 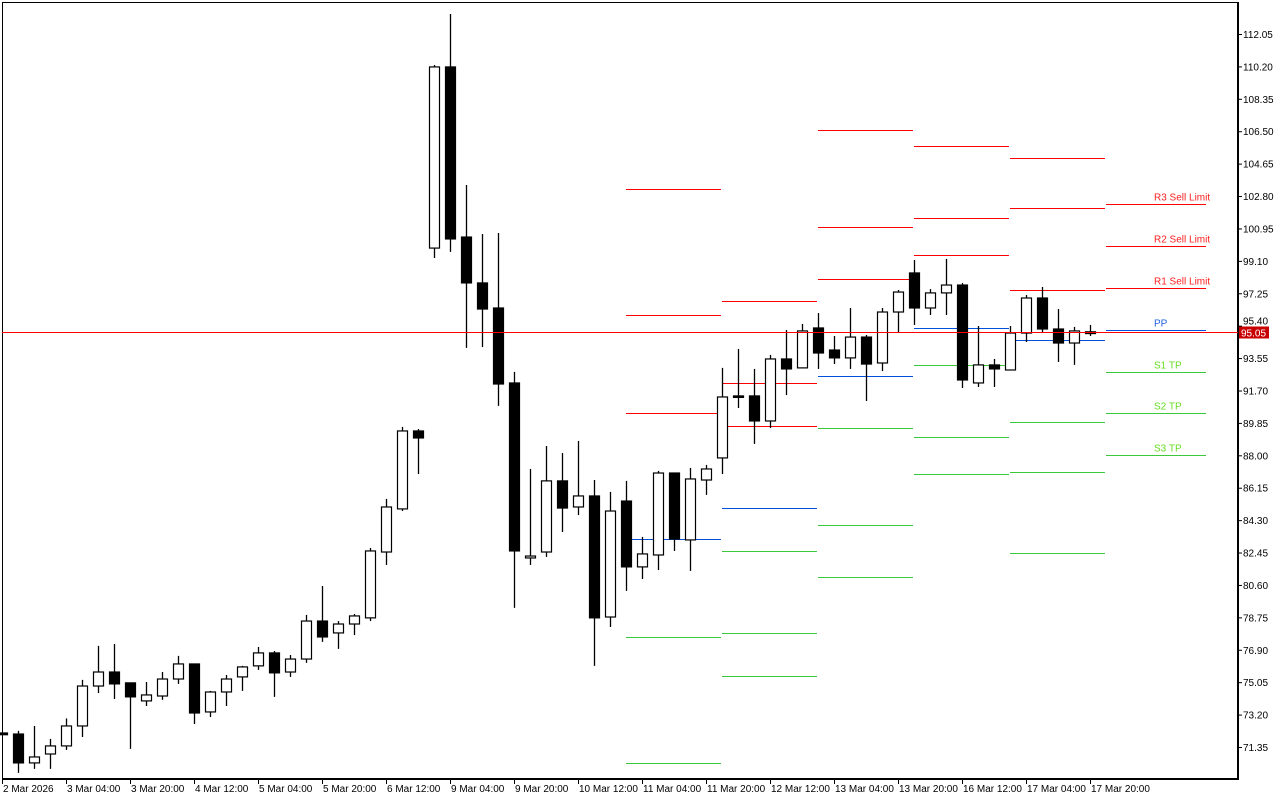 I want to click on time-tick-label: 11 Mar 20:00, so click(x=736, y=789).